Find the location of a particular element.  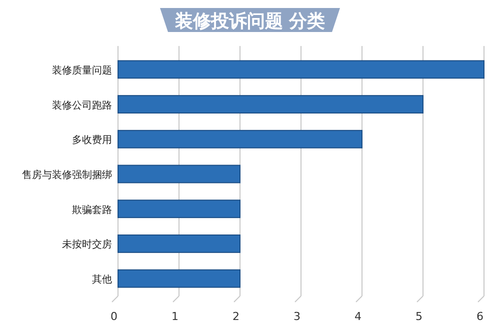

chart-title: 装修投诉问题 分类 is located at coordinates (250, 21).